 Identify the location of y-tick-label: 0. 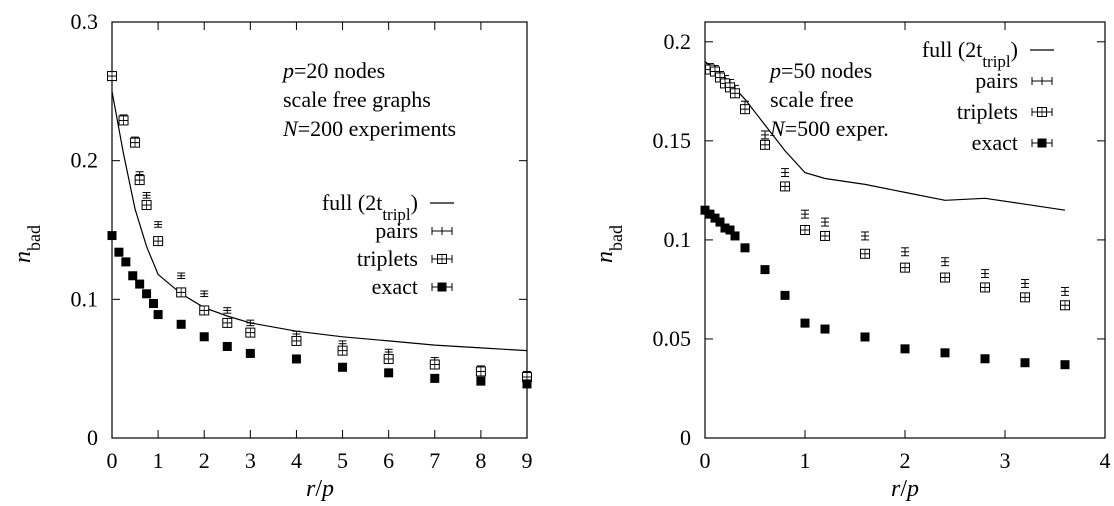
(685, 437).